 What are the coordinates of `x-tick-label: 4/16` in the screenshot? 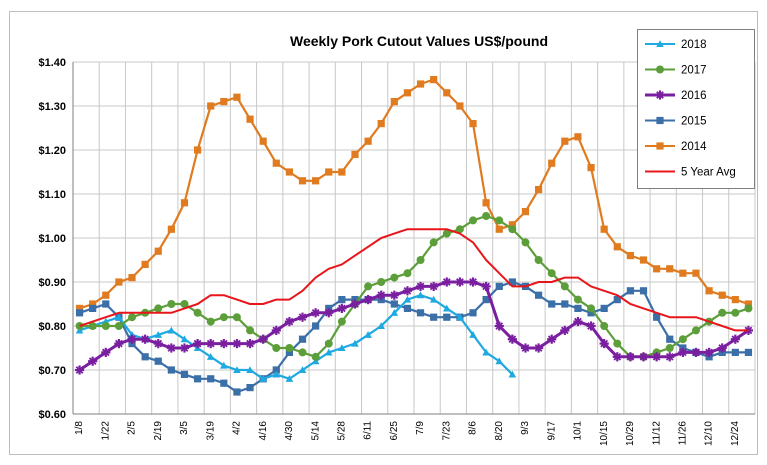 It's located at (263, 431).